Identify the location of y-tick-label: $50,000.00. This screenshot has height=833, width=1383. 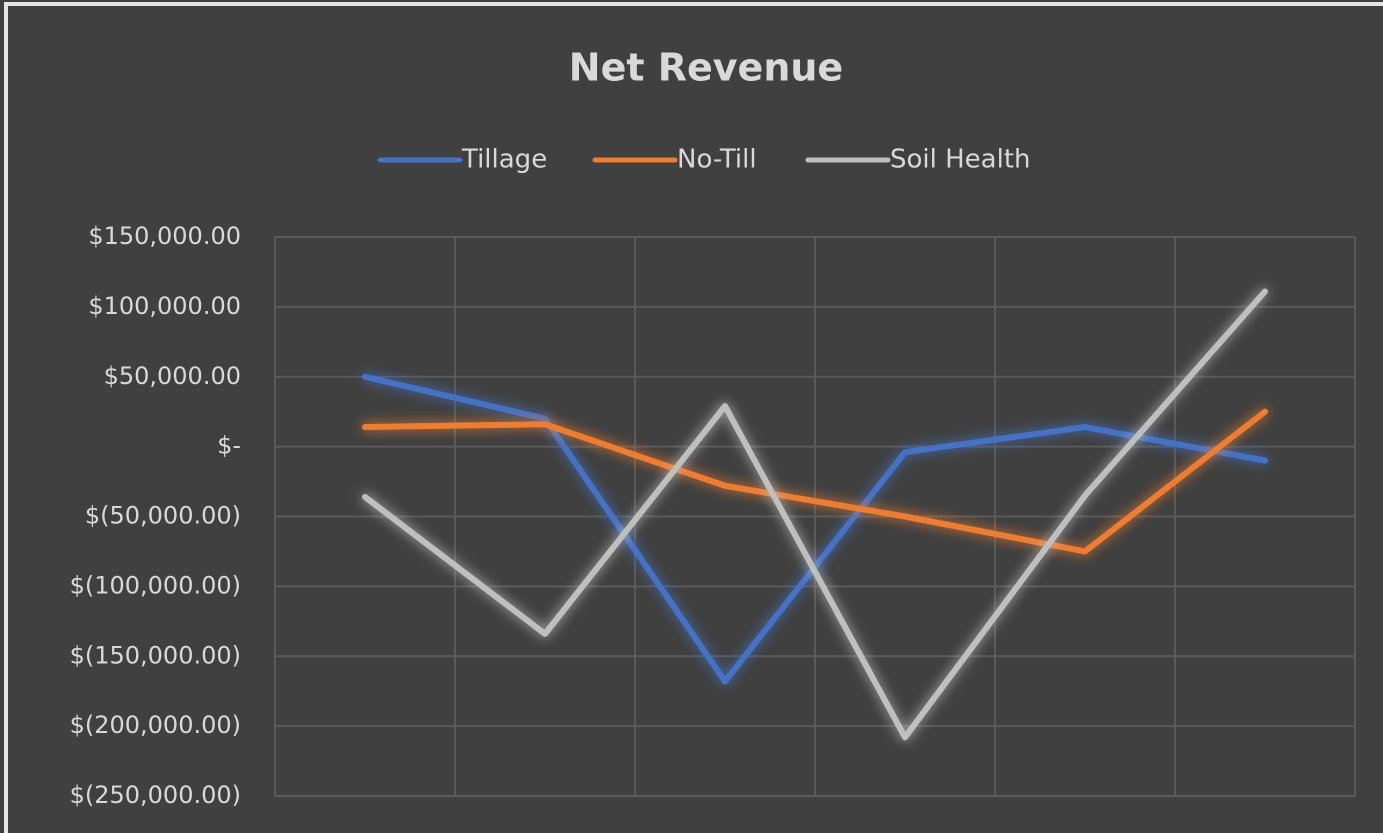
(172, 376).